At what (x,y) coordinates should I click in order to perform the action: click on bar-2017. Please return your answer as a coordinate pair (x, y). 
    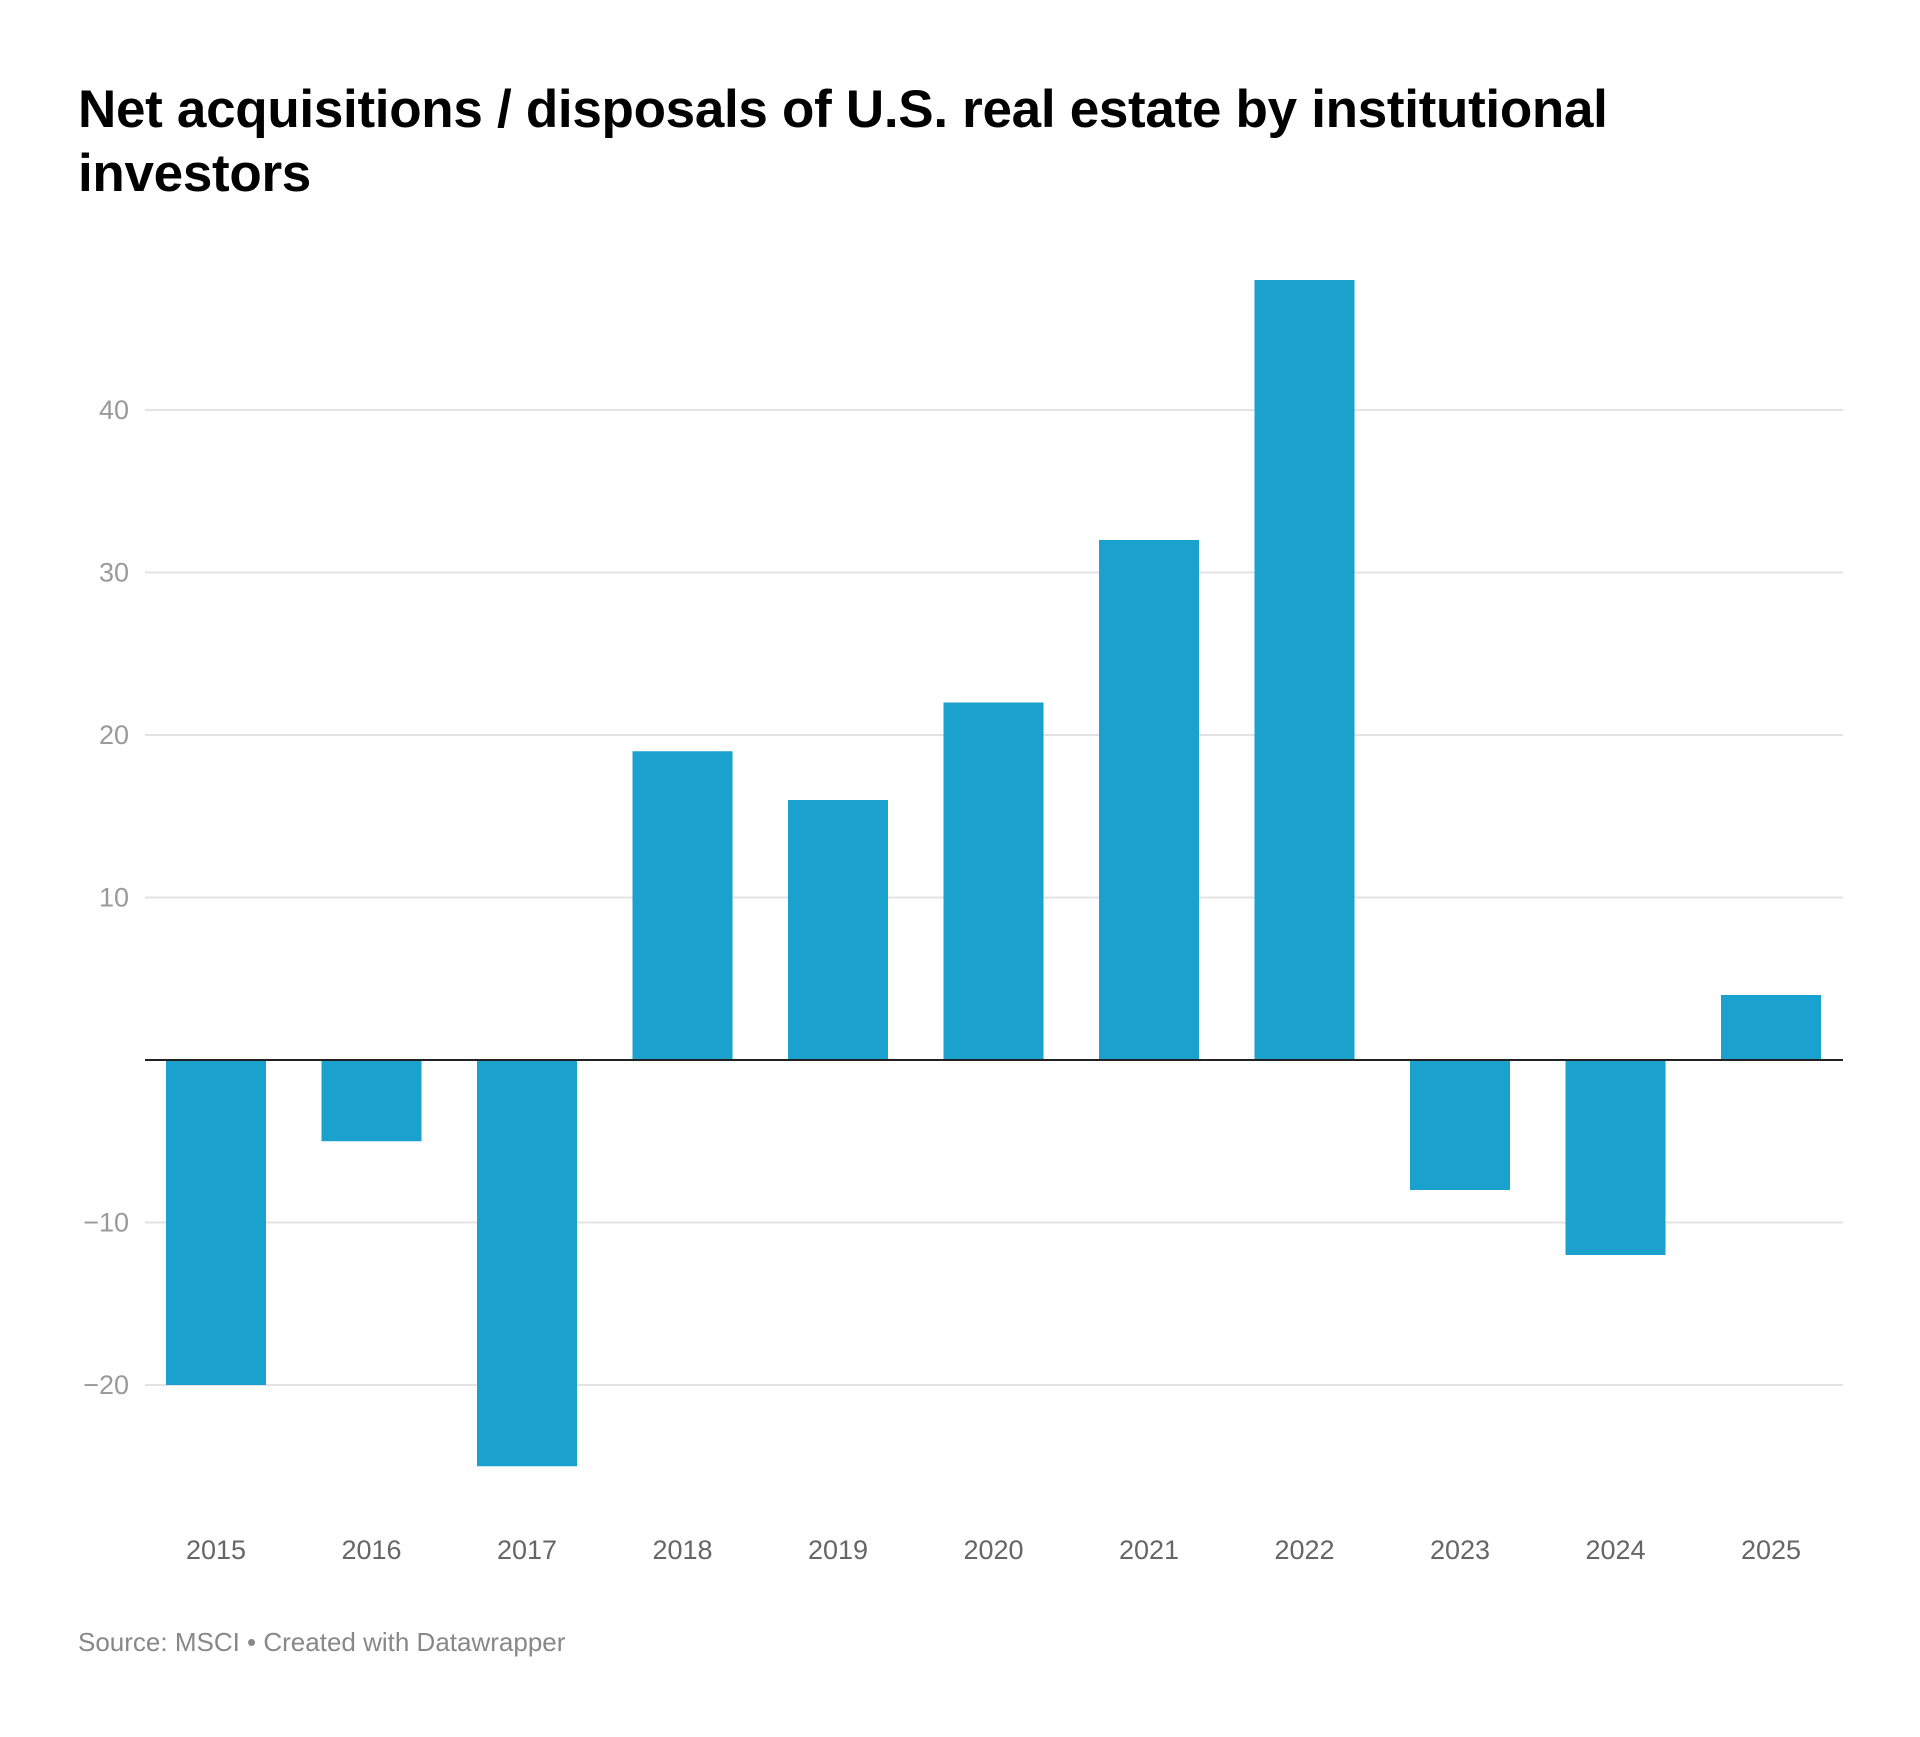
    Looking at the image, I should click on (527, 1263).